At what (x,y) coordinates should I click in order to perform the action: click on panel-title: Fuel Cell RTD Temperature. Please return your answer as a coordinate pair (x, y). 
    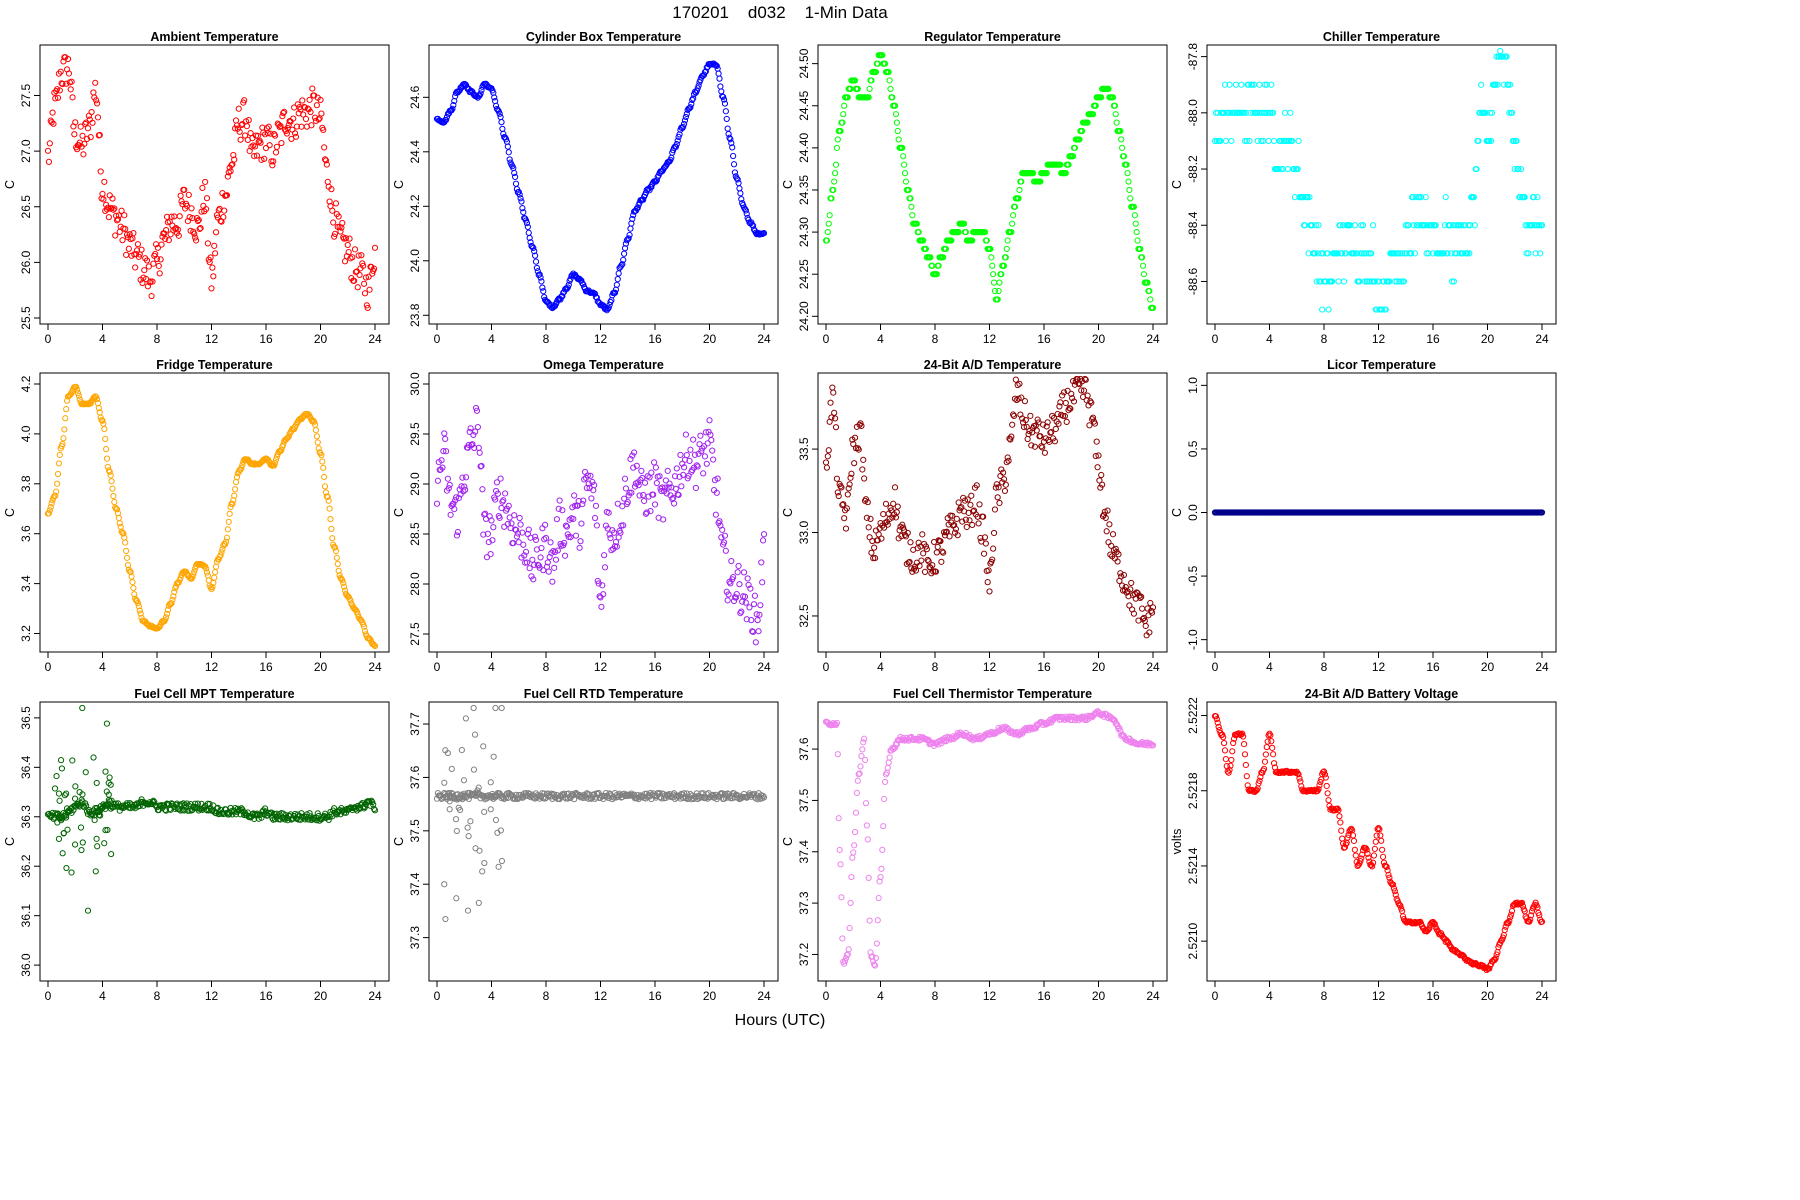
    Looking at the image, I should click on (604, 694).